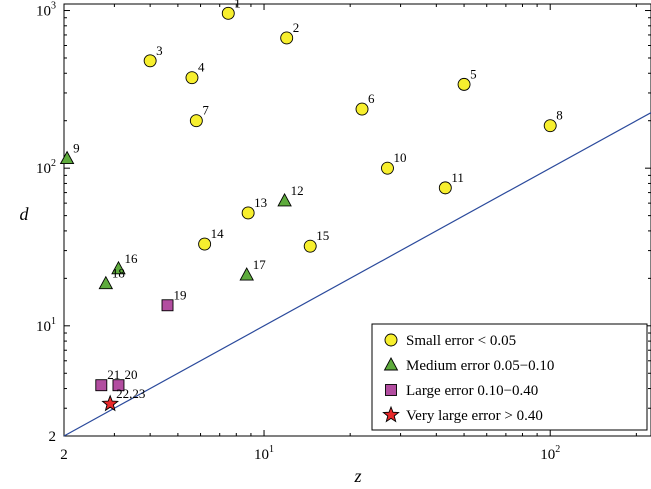 The image size is (651, 489). I want to click on point-22-23-marker, so click(110, 403).